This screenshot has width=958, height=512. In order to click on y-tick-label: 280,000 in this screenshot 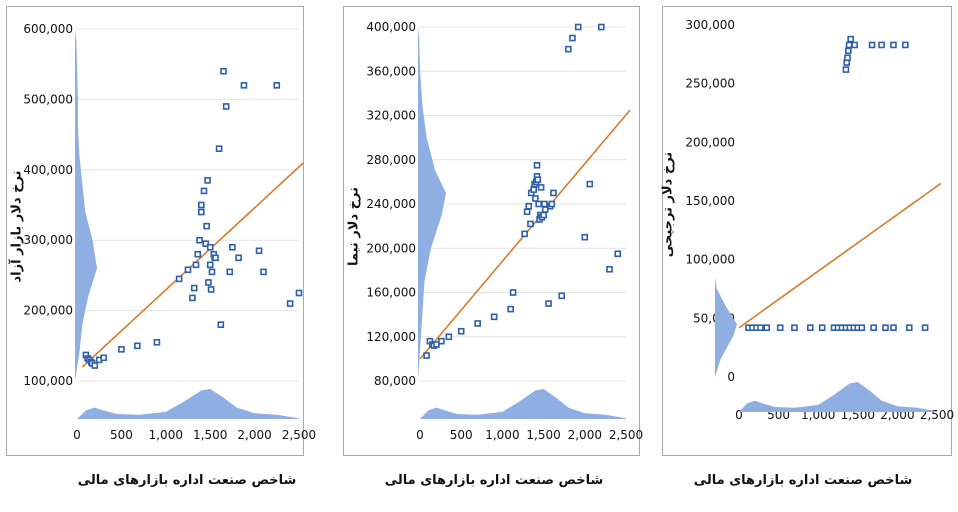, I will do `click(391, 160)`.